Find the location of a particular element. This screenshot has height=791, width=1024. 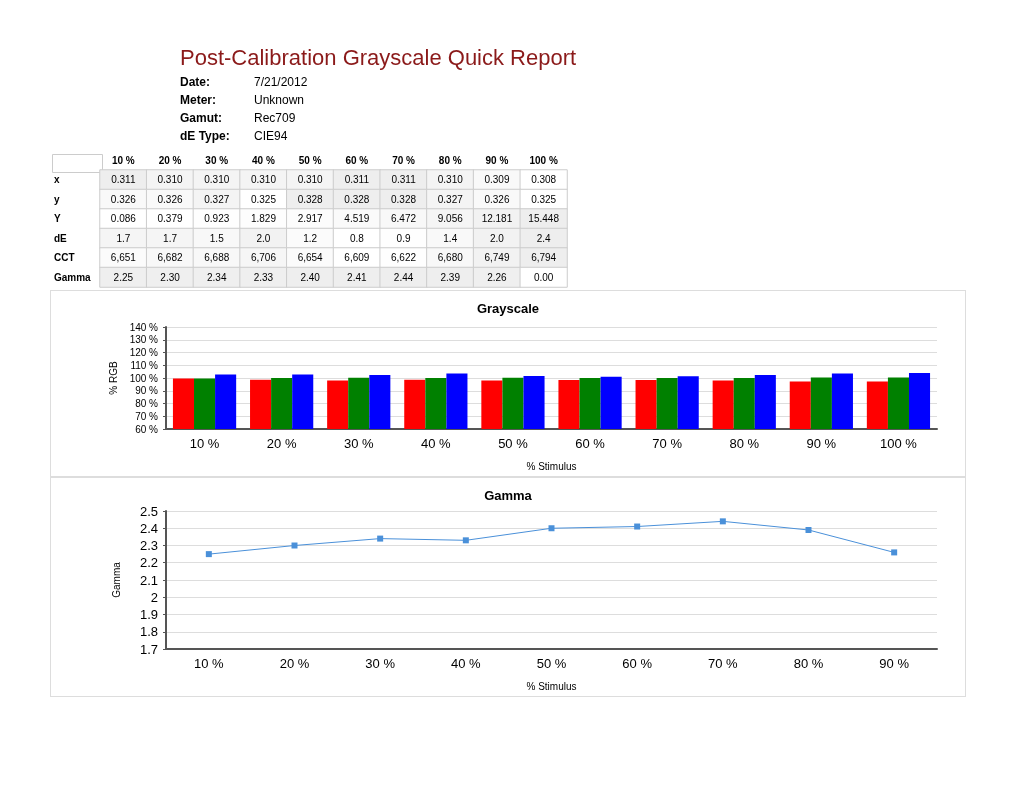

data-label: 6,749 is located at coordinates (497, 258).